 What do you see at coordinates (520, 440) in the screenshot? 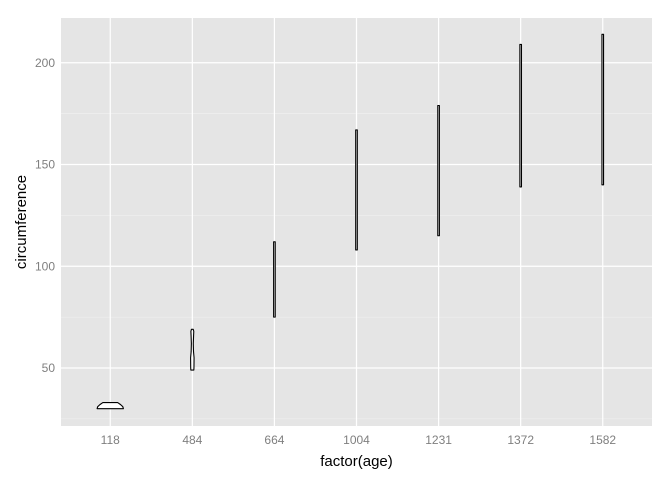
I see `x-tick-label: 1372` at bounding box center [520, 440].